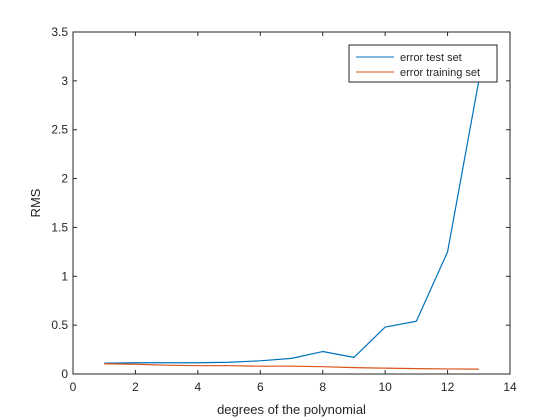  Describe the element at coordinates (64, 374) in the screenshot. I see `y-tick-label: 0` at that location.